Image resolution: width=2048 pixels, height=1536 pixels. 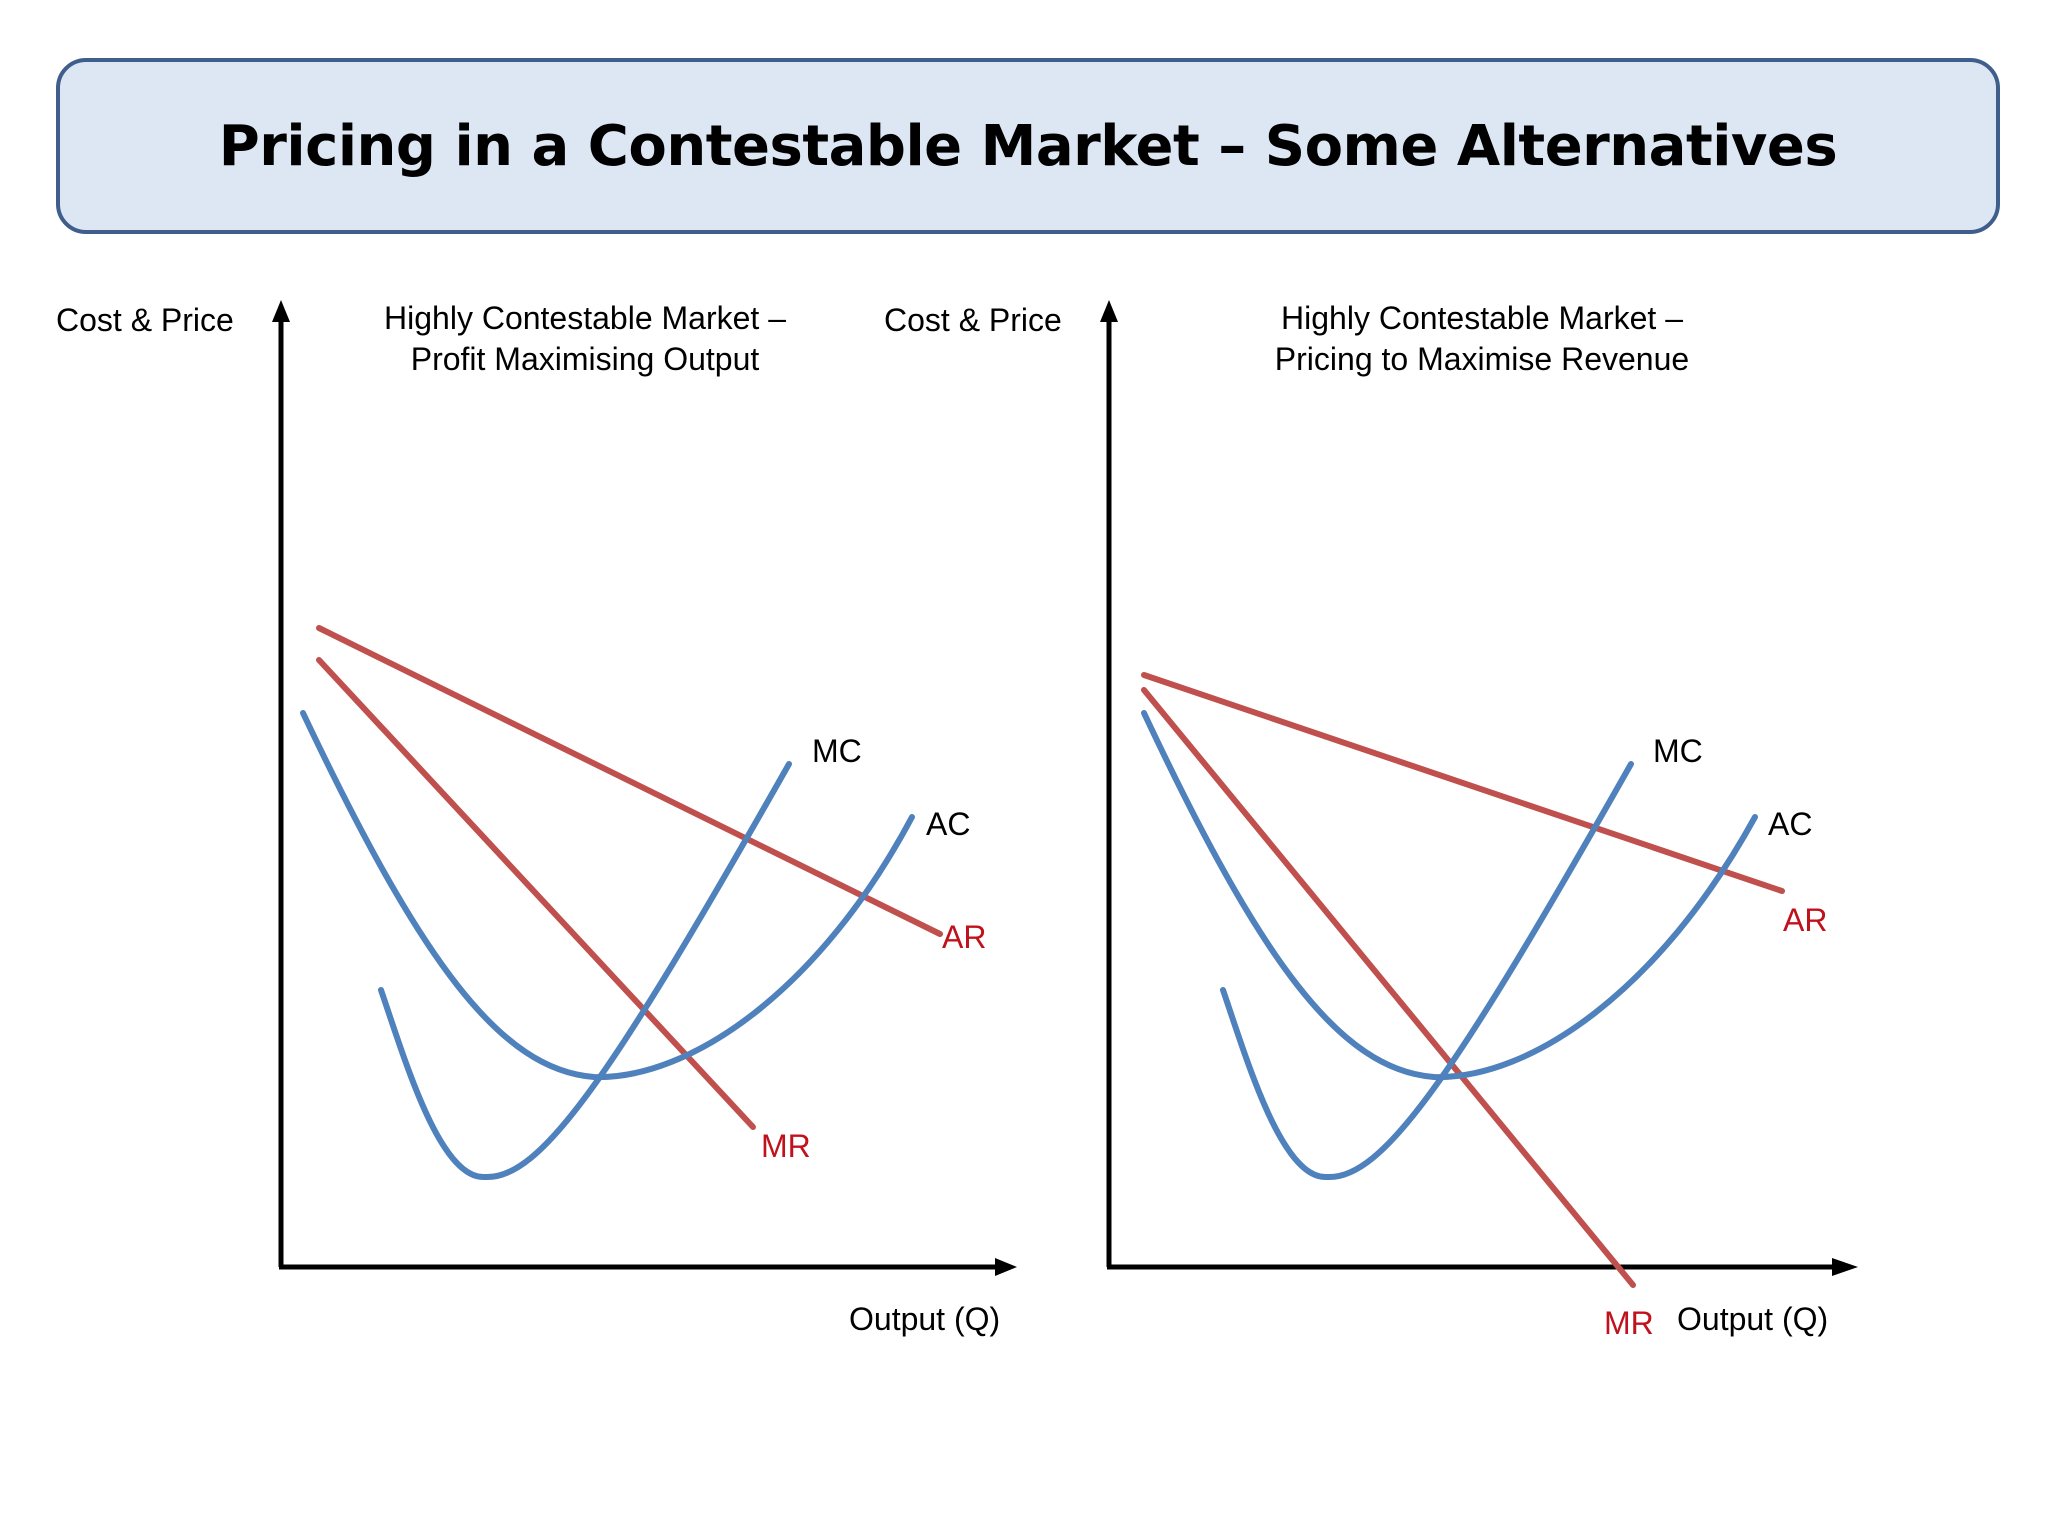 What do you see at coordinates (585, 359) in the screenshot?
I see `panel-heading-line2: Profit Maximising Output` at bounding box center [585, 359].